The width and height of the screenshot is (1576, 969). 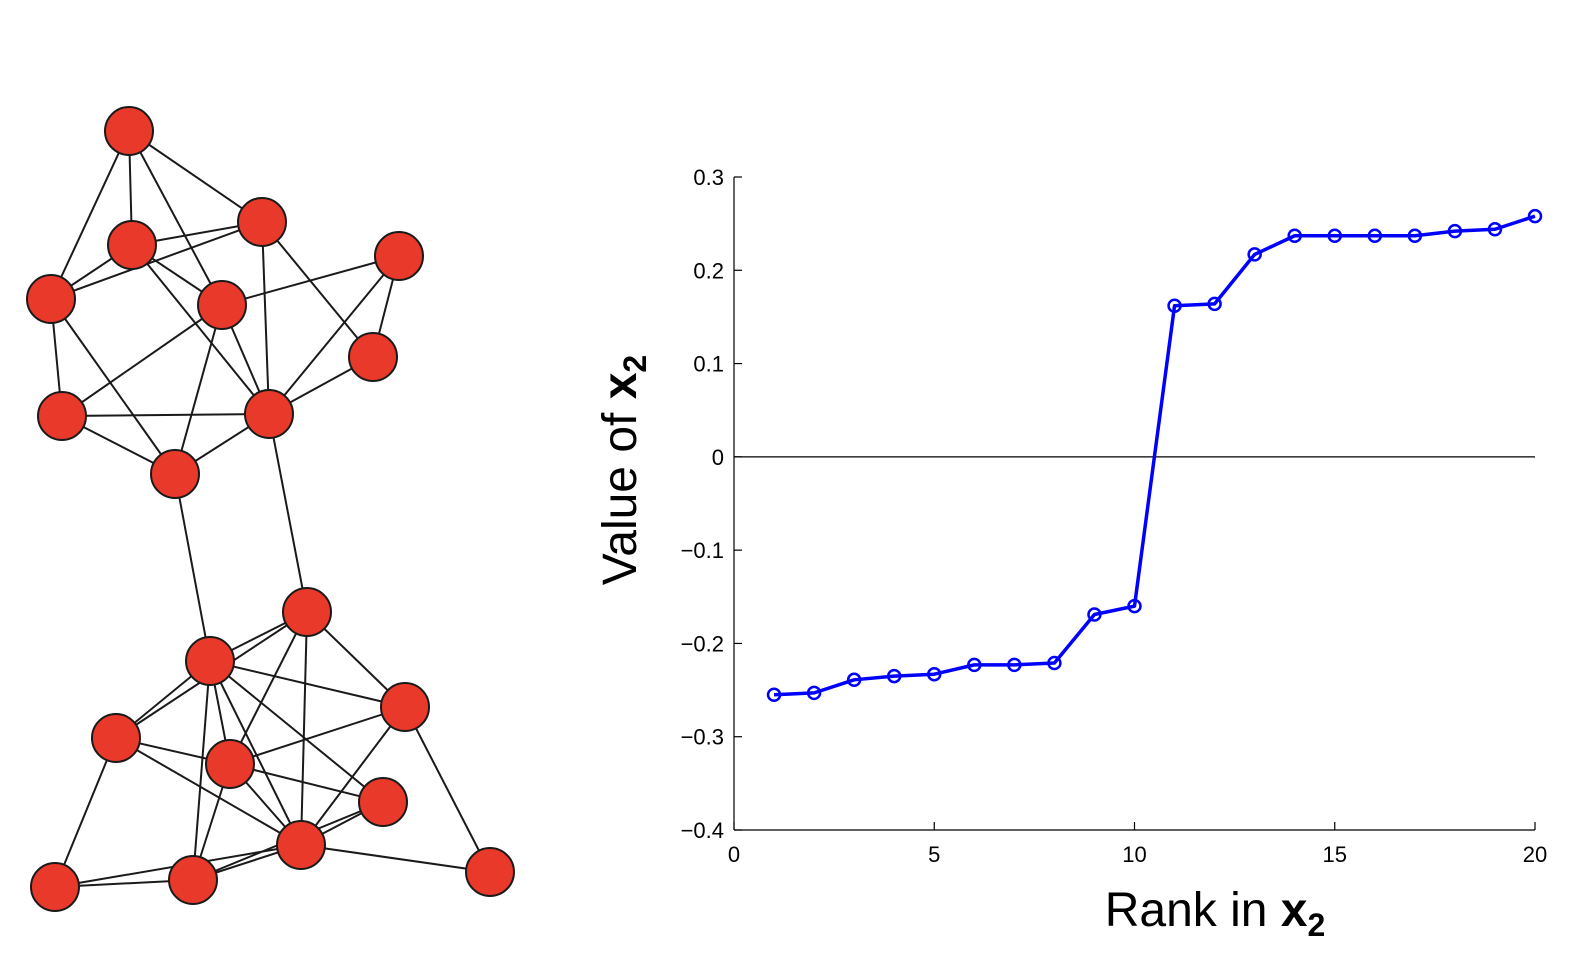 I want to click on x-tick-label: 15, so click(x=1335, y=854).